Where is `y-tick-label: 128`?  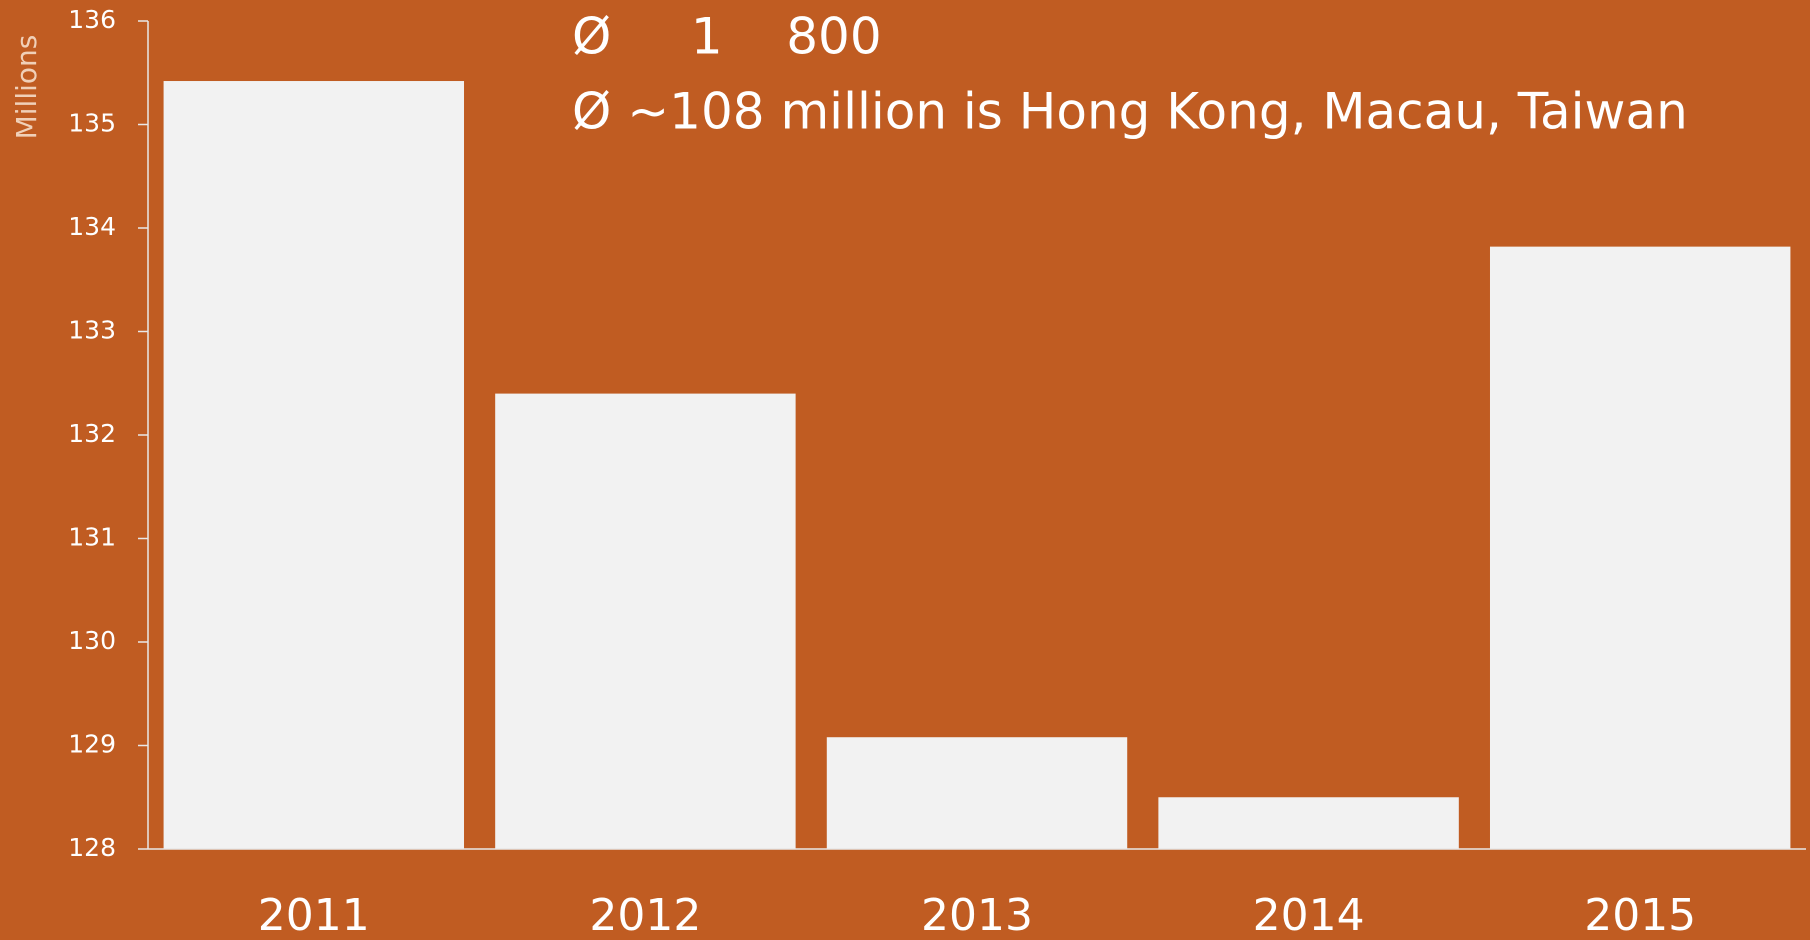
y-tick-label: 128 is located at coordinates (92, 847).